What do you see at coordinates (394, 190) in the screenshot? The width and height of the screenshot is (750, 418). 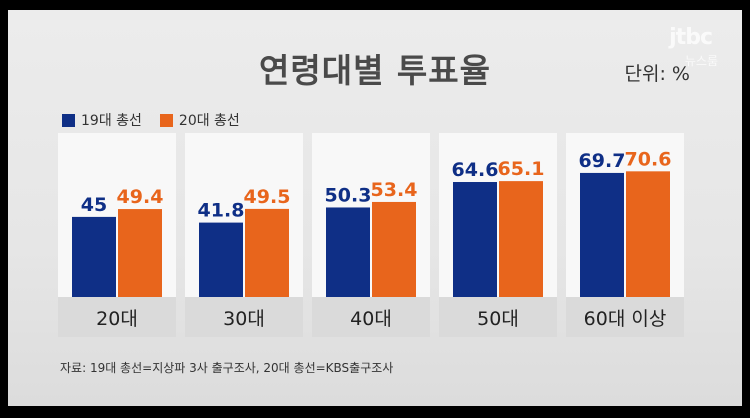 I see `data-label: 53.4` at bounding box center [394, 190].